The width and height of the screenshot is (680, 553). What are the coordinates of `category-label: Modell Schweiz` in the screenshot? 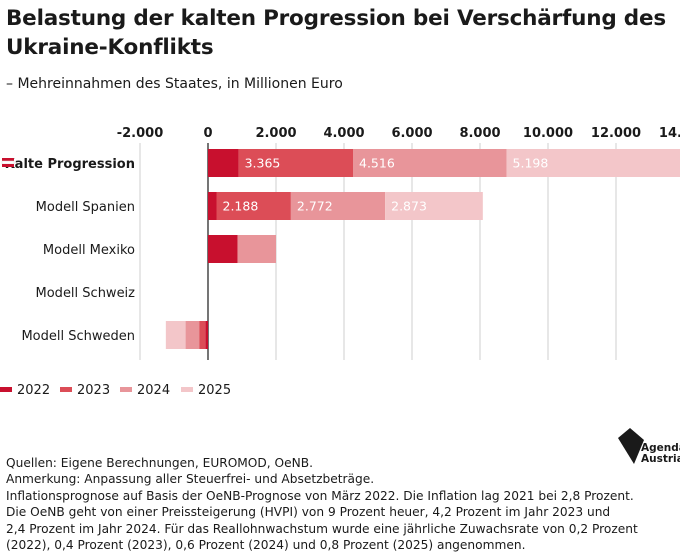 It's located at (86, 293).